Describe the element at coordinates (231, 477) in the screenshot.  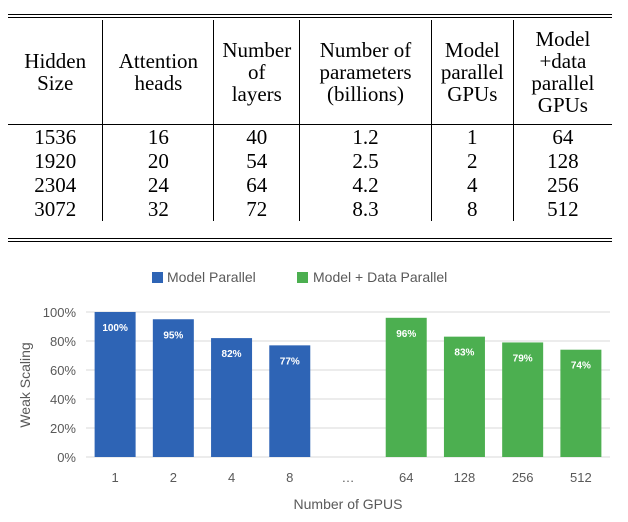
I see `x-tick-label: 4` at that location.